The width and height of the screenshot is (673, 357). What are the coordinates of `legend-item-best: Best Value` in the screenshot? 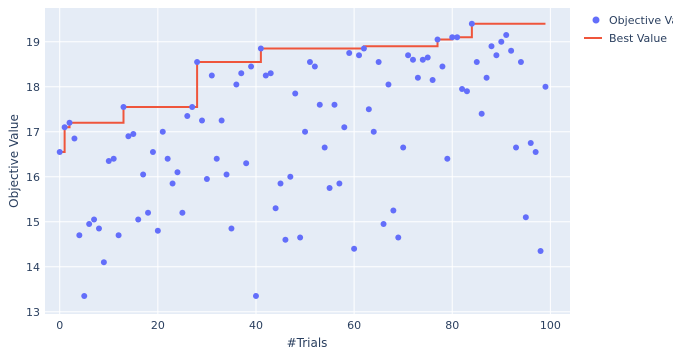 It's located at (625, 38).